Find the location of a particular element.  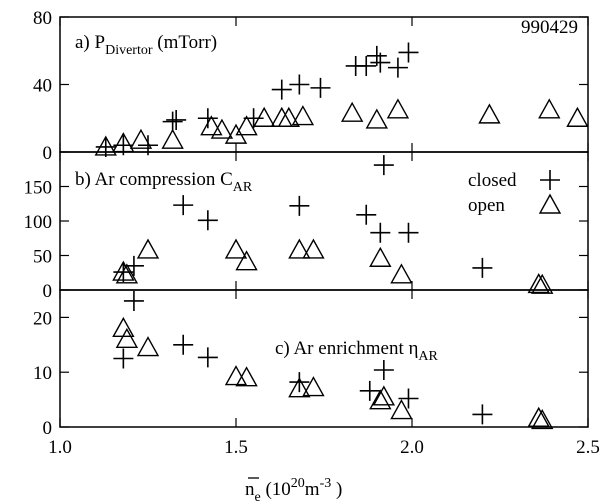

x-tick-label: 2.5 is located at coordinates (588, 447).